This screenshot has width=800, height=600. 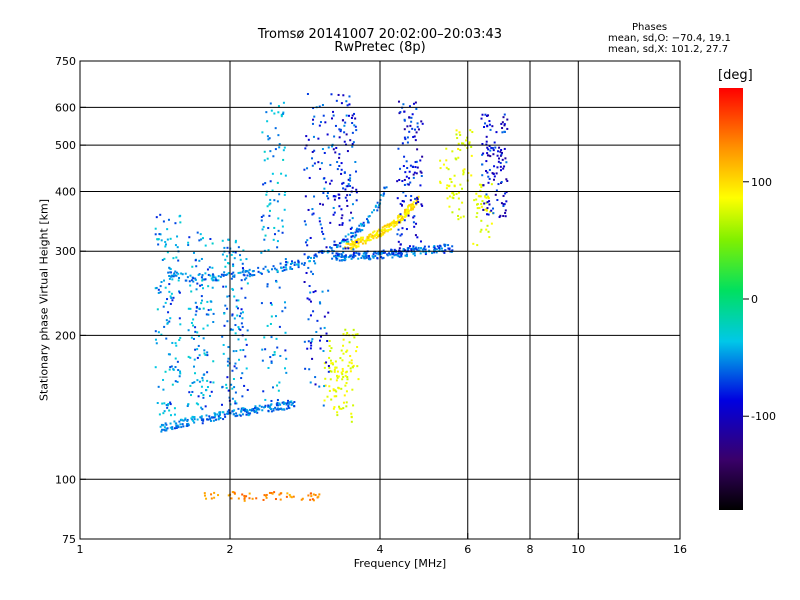 What do you see at coordinates (65, 251) in the screenshot?
I see `y-tick-label: 300` at bounding box center [65, 251].